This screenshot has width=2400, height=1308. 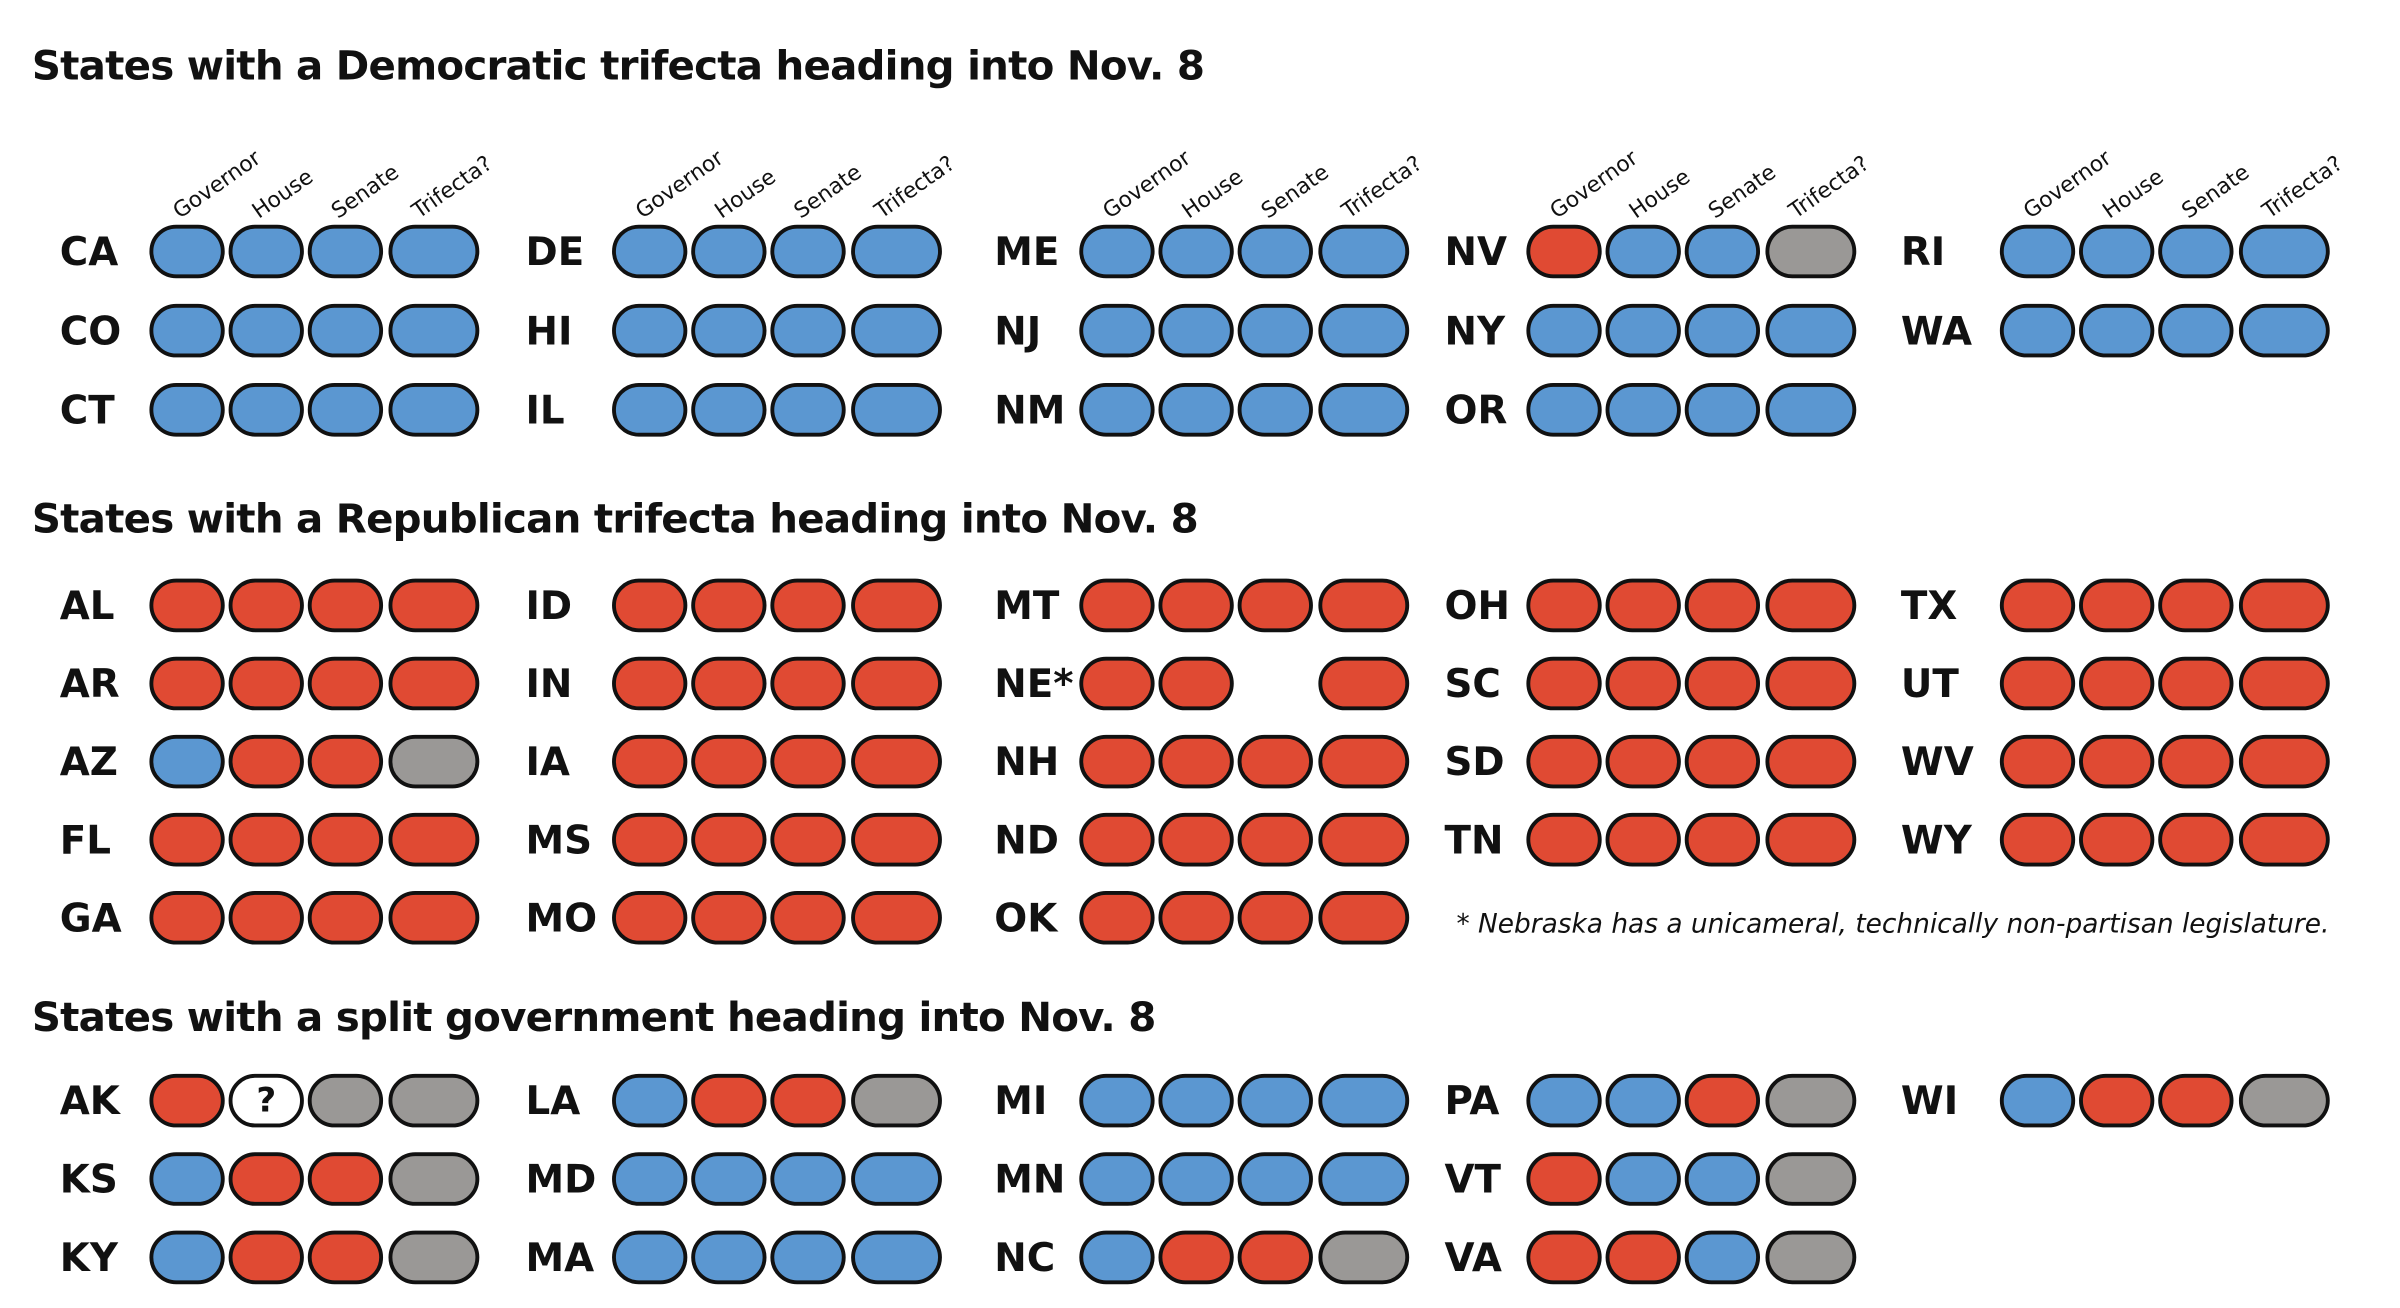 I want to click on state-label: SD, so click(x=1474, y=762).